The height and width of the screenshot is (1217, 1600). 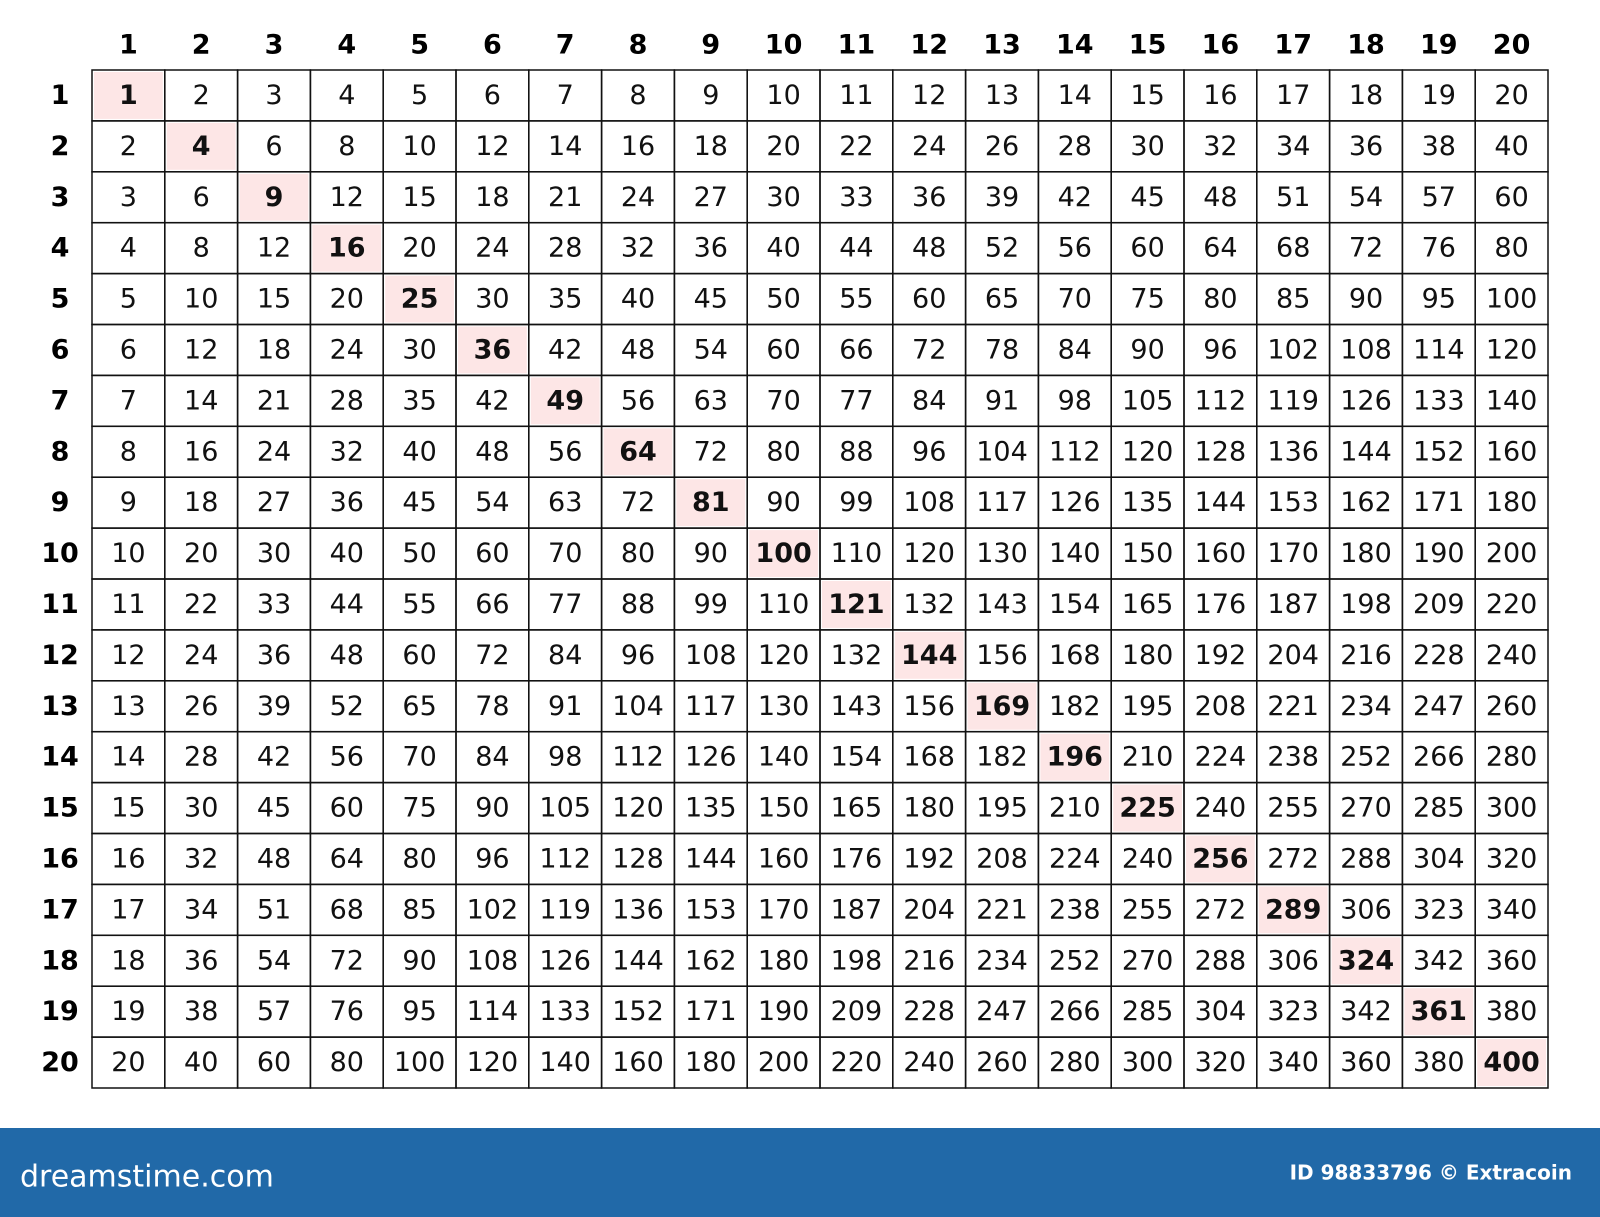 What do you see at coordinates (1002, 858) in the screenshot?
I see `cell-value: 208` at bounding box center [1002, 858].